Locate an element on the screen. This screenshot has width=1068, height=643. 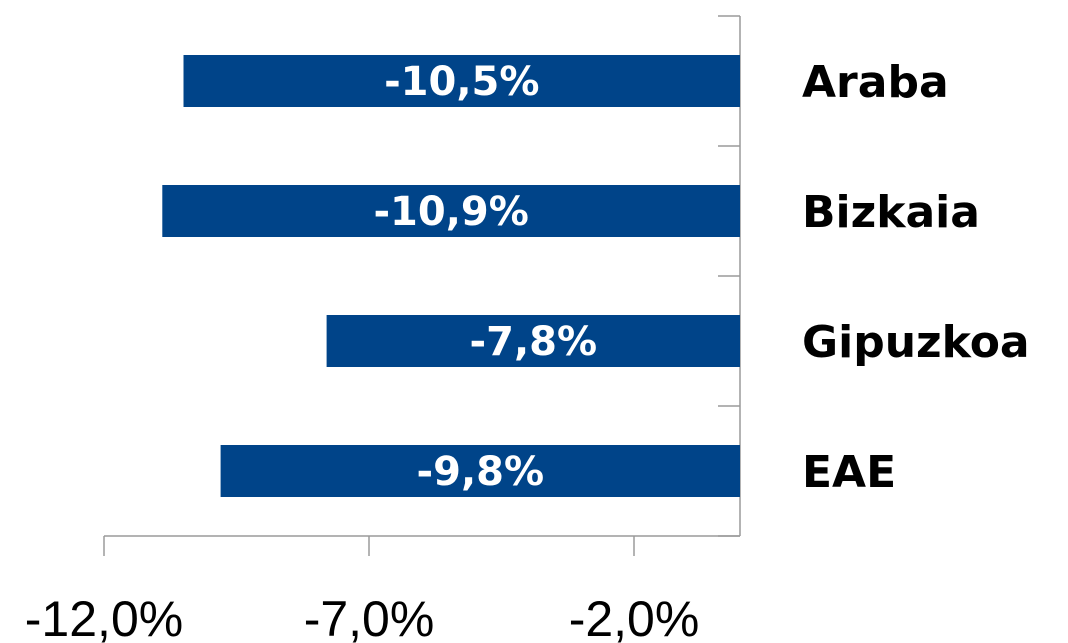
category-label: Gipuzkoa is located at coordinates (916, 342).